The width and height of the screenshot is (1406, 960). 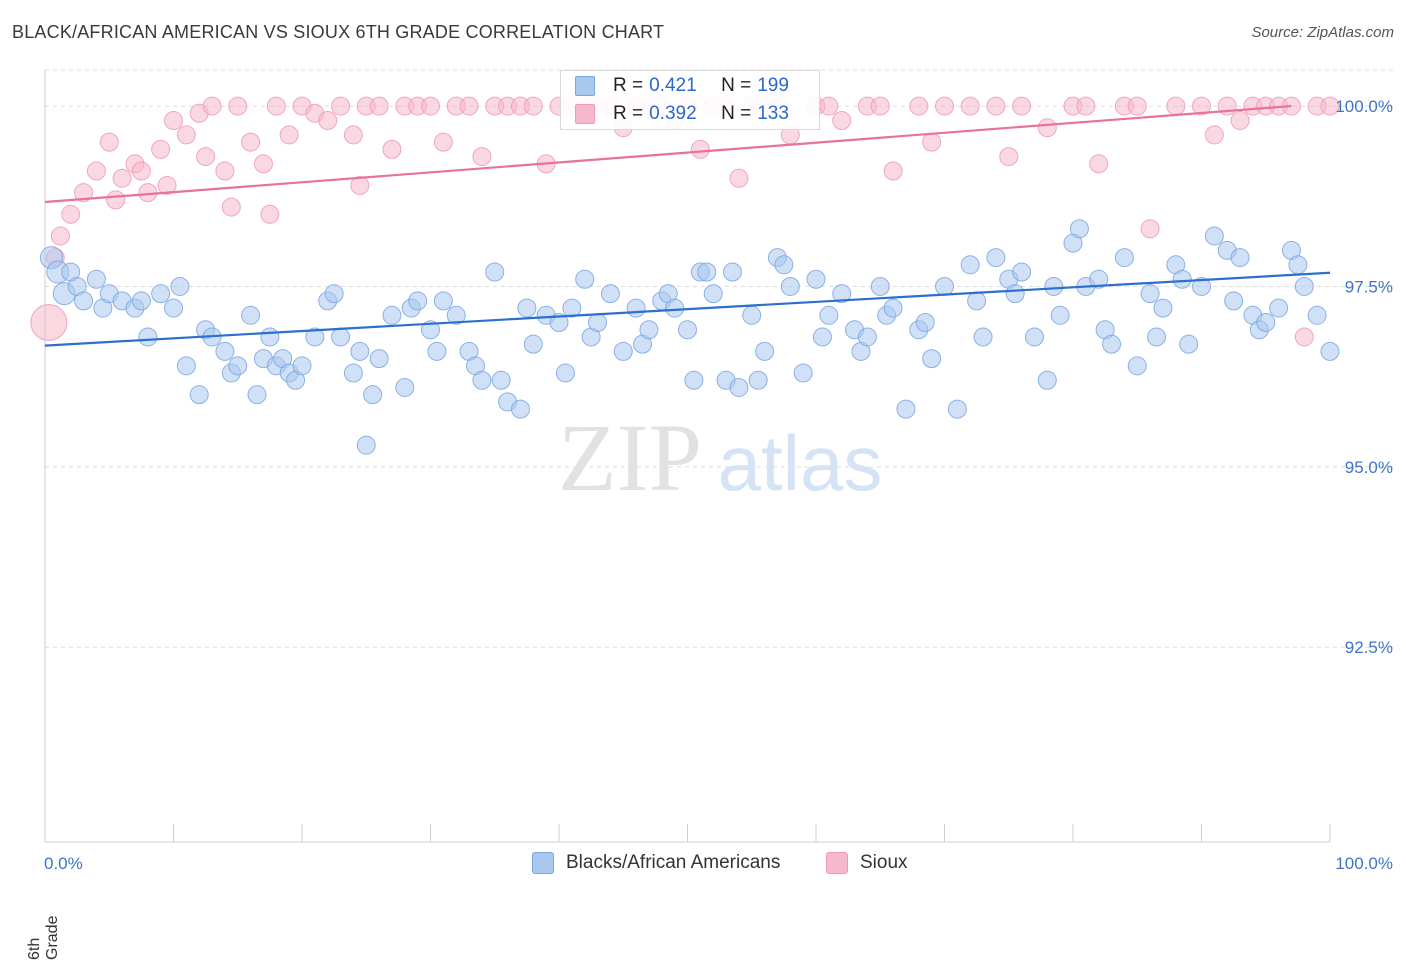 I want to click on legend-r-value: 0.421, so click(x=673, y=85).